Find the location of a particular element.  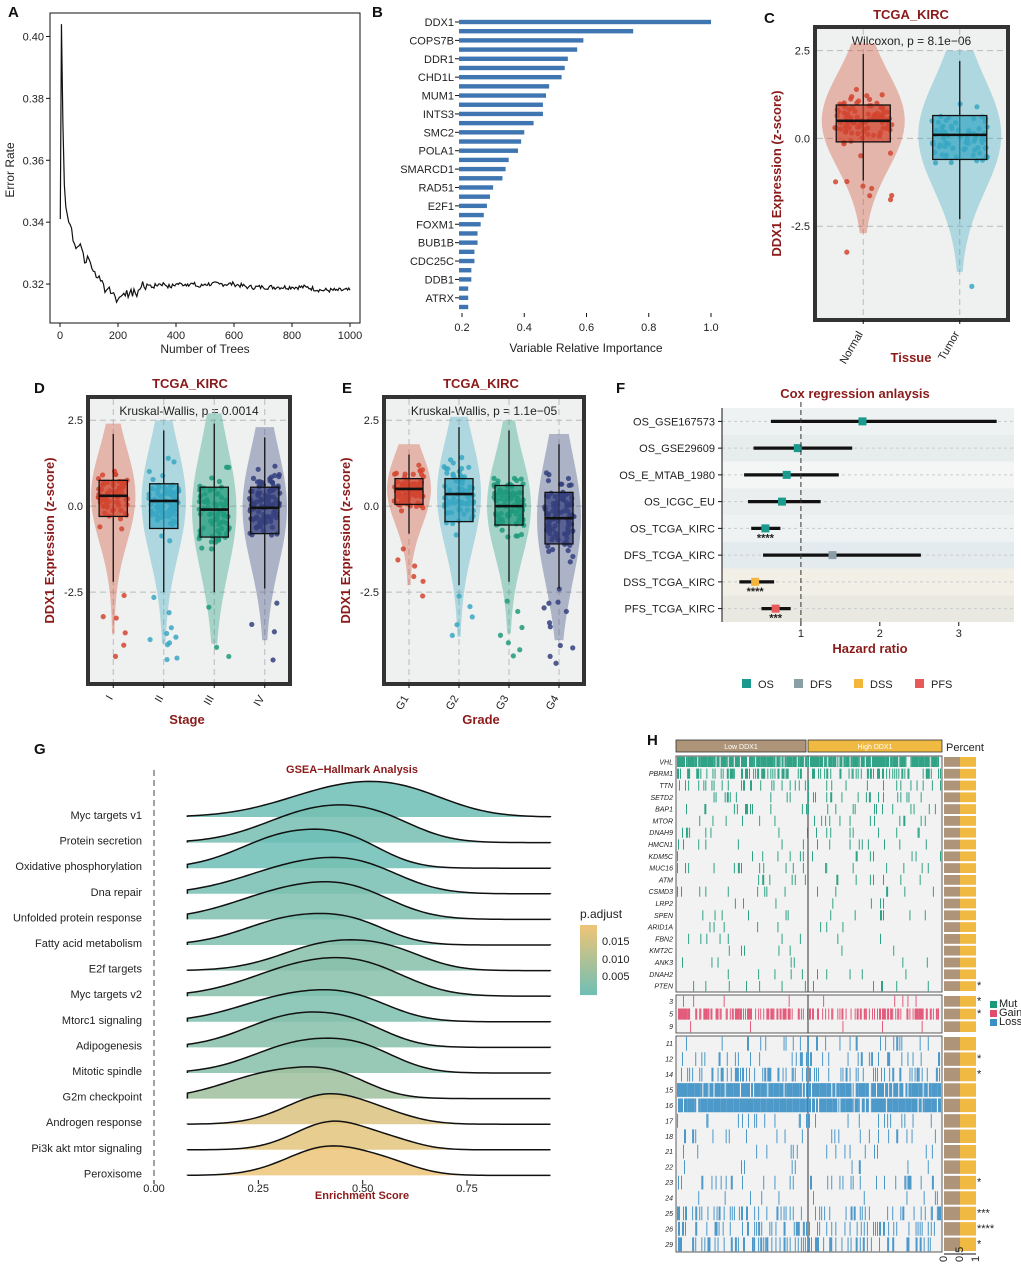

panel-h-group-label-low: Low DDX1 is located at coordinates (741, 747).